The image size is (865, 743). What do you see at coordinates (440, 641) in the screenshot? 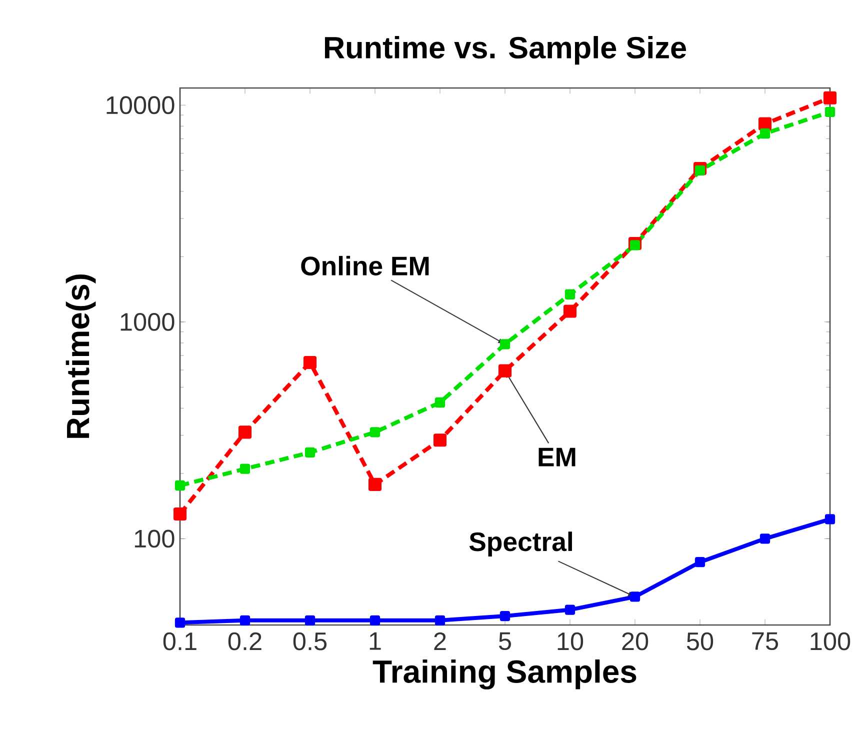
I see `x-tick-label: 2` at bounding box center [440, 641].